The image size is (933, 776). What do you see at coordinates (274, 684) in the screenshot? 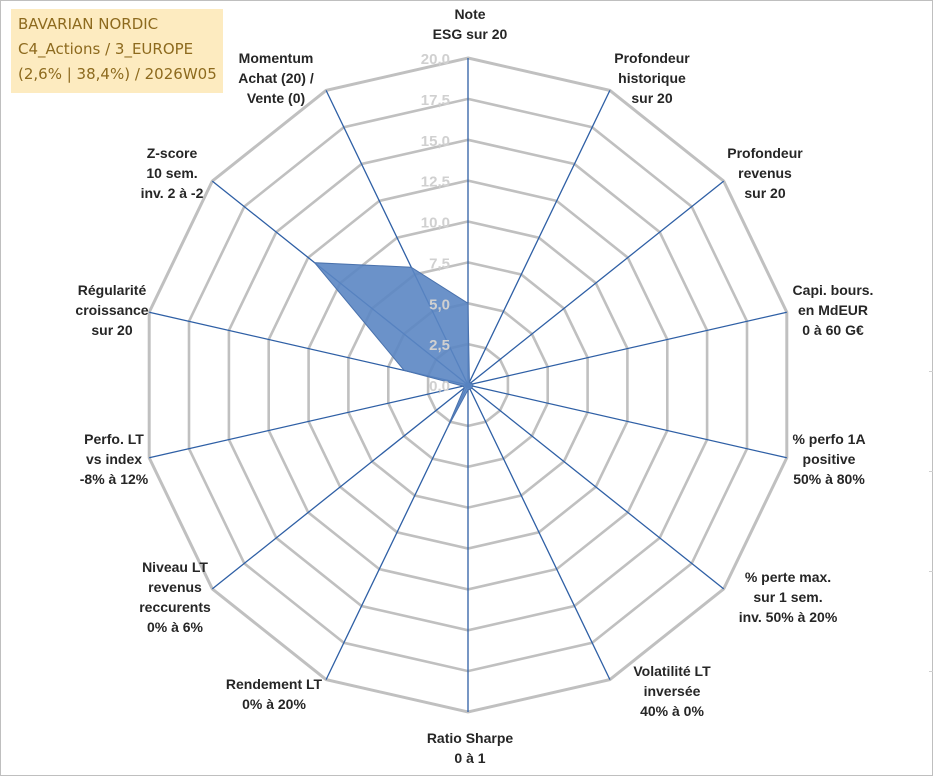
I see `axis-label-line: Rendement LT` at bounding box center [274, 684].